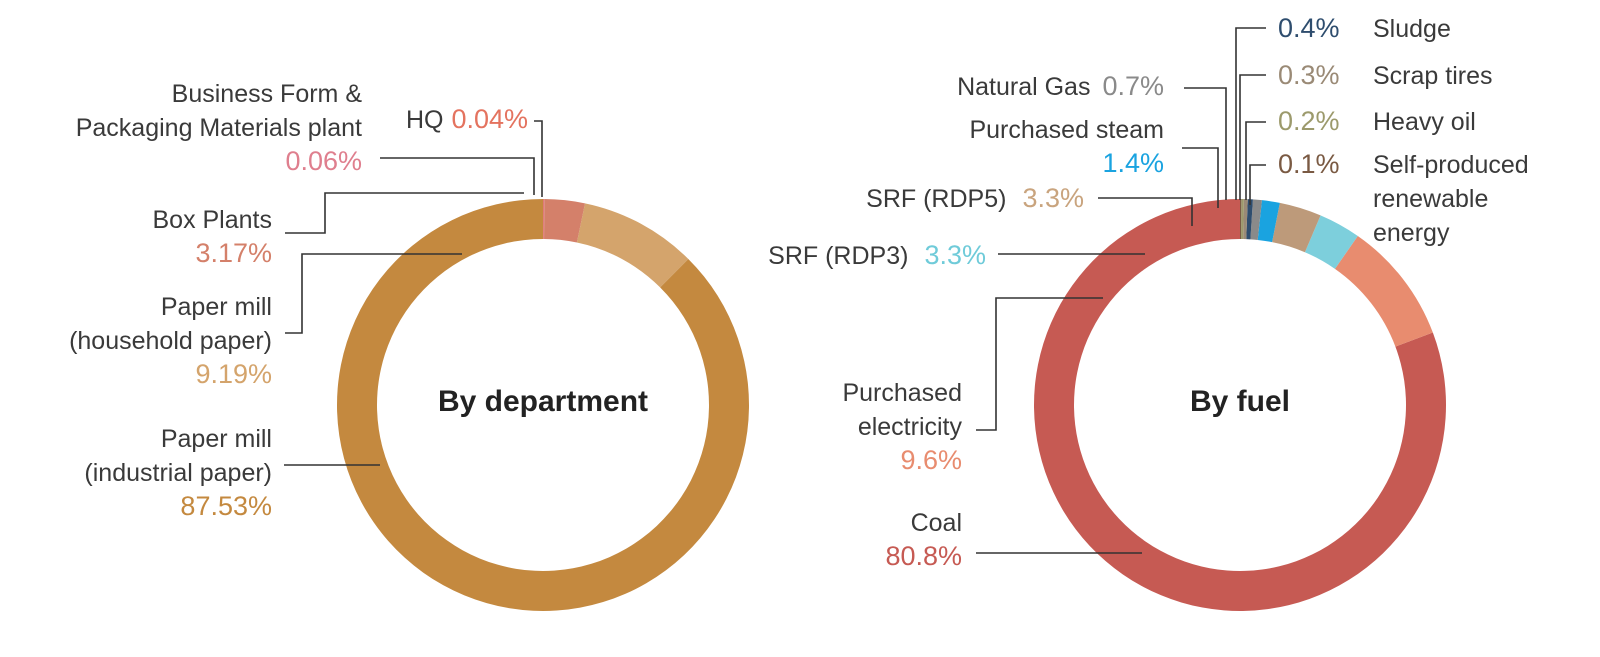 The height and width of the screenshot is (657, 1600). Describe the element at coordinates (1424, 122) in the screenshot. I see `slice-label: Heavy oil` at that location.